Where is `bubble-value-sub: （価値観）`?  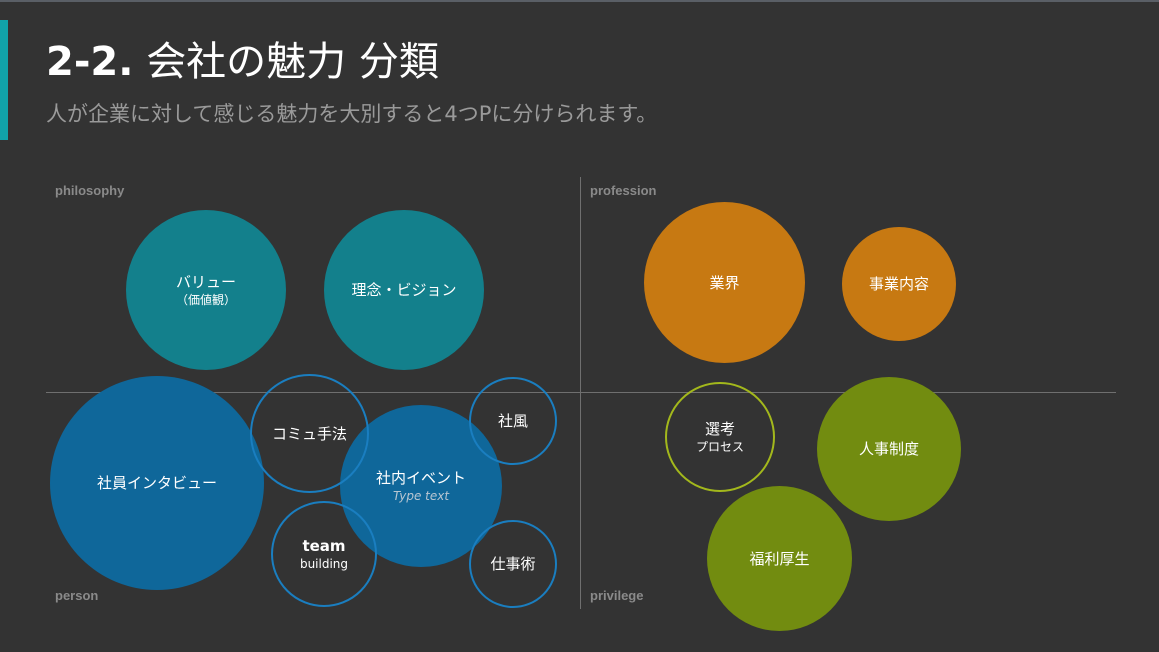 bubble-value-sub: （価値観） is located at coordinates (205, 299).